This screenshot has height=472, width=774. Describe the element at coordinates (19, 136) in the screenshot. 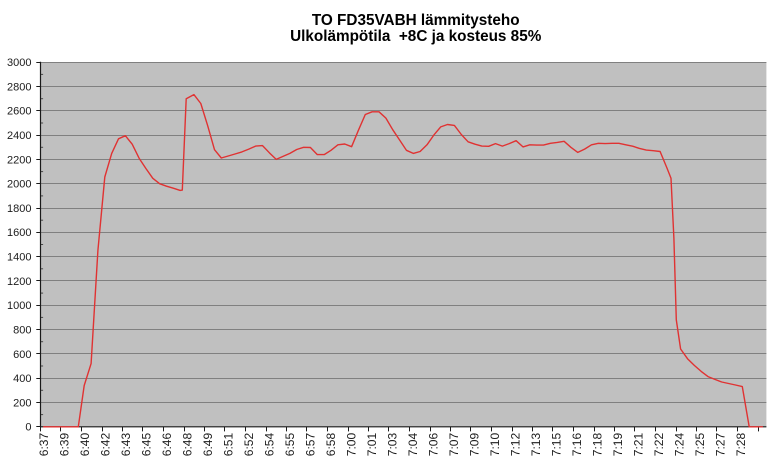

I see `svg-text: 2400` at that location.